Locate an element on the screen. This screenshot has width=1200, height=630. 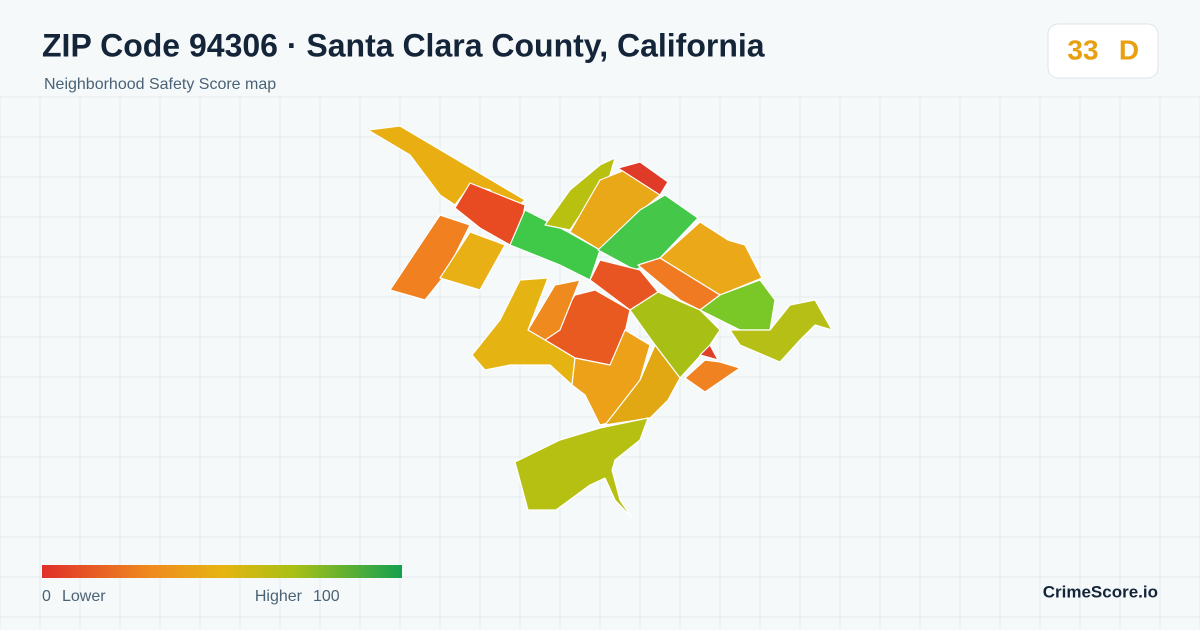
legend-min: 0 is located at coordinates (46, 596).